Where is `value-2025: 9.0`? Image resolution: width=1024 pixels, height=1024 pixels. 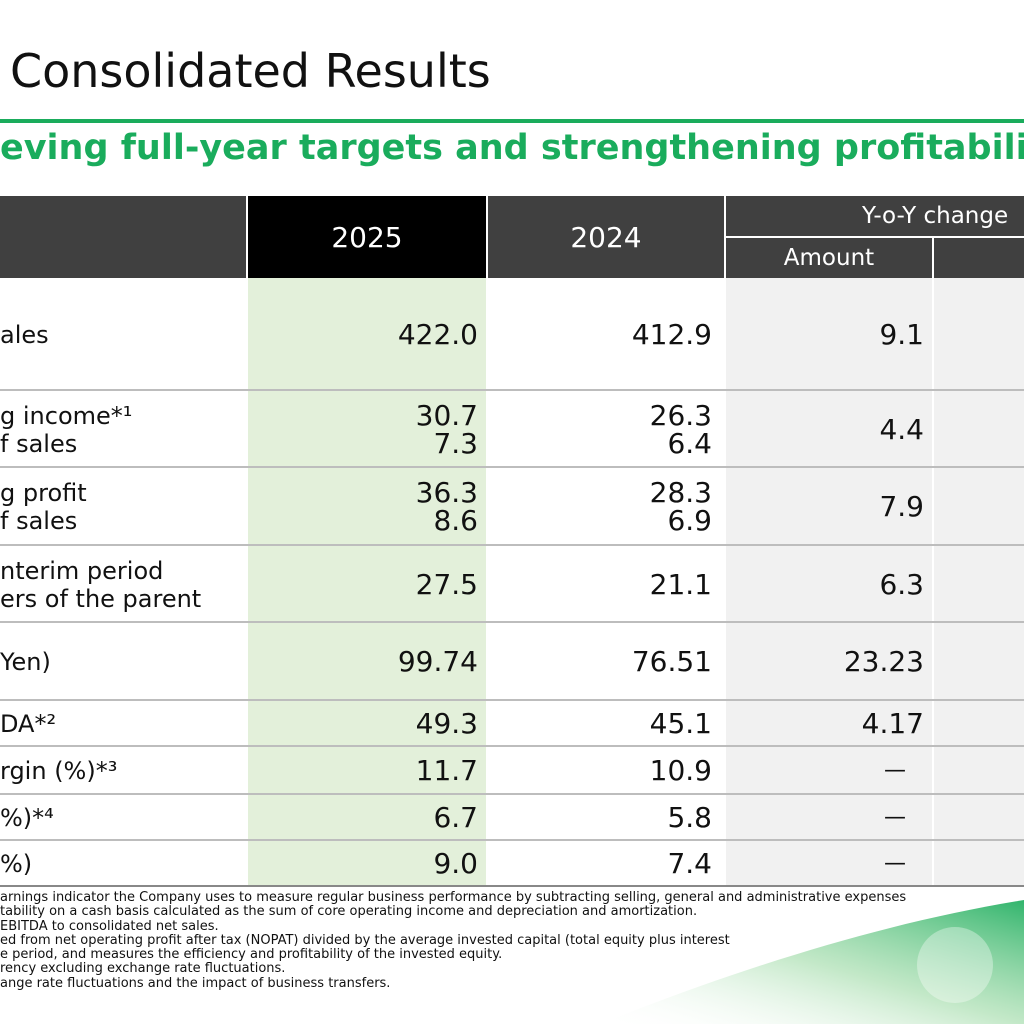
value-2025: 9.0 is located at coordinates (367, 864).